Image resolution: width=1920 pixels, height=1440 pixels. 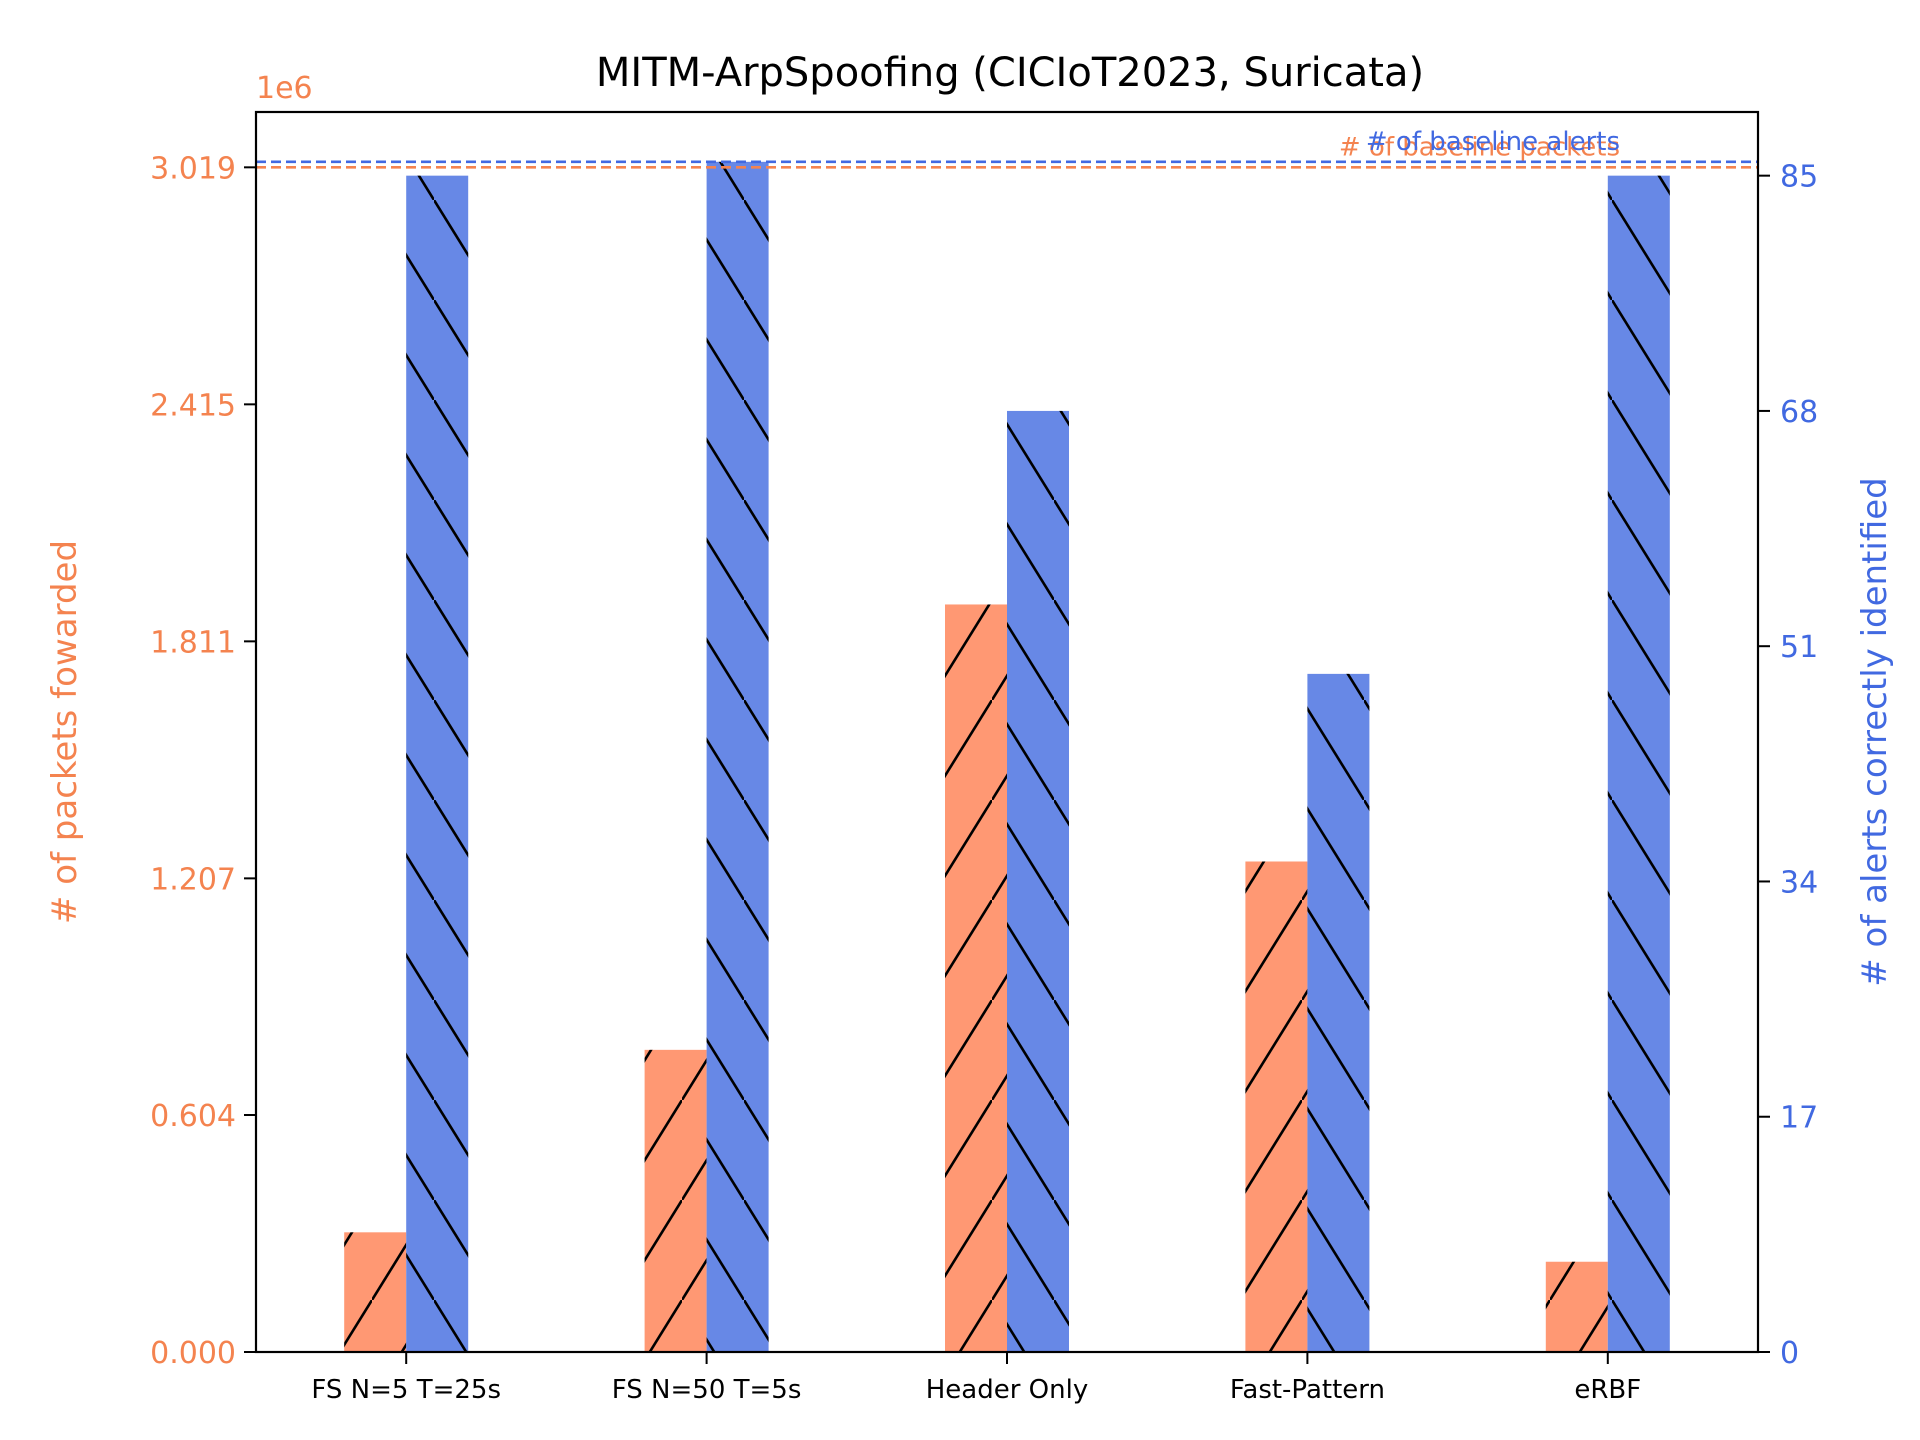 What do you see at coordinates (1493, 142) in the screenshot?
I see `baseline-alerts-label: # of baseline alerts` at bounding box center [1493, 142].